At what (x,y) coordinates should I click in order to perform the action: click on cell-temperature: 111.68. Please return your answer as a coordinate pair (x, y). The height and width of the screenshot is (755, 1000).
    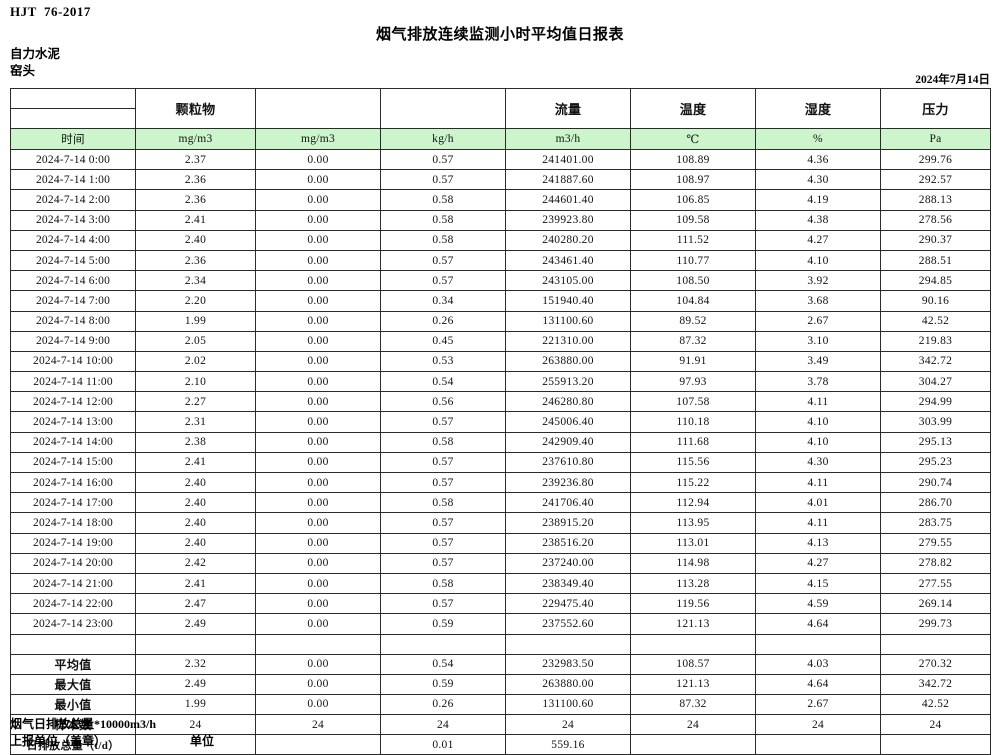
    Looking at the image, I should click on (693, 442).